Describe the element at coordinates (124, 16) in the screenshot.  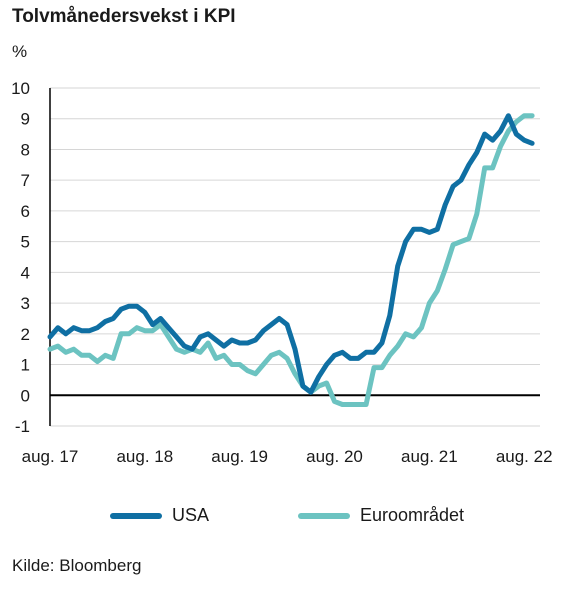
I see `chart-title: Tolvmånedersvekst i KPI` at that location.